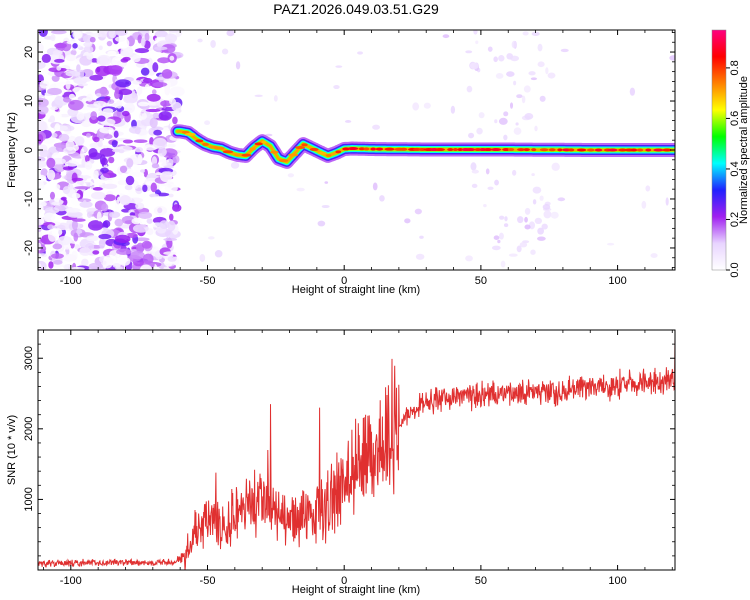  What do you see at coordinates (12, 450) in the screenshot?
I see `snr-y-label: SNR (10 * v/v)` at bounding box center [12, 450].